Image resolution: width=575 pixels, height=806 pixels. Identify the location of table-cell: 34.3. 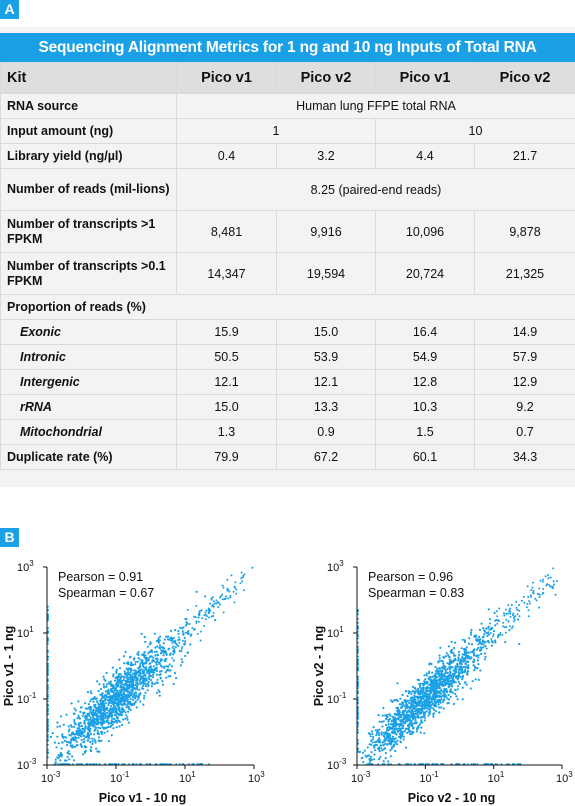
(524, 457).